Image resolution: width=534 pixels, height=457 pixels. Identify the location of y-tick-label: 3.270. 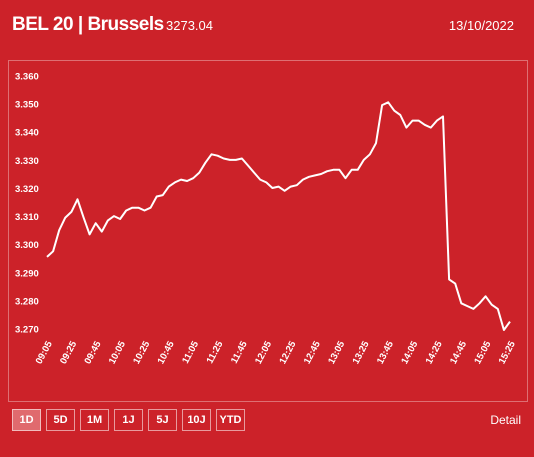
(27, 330).